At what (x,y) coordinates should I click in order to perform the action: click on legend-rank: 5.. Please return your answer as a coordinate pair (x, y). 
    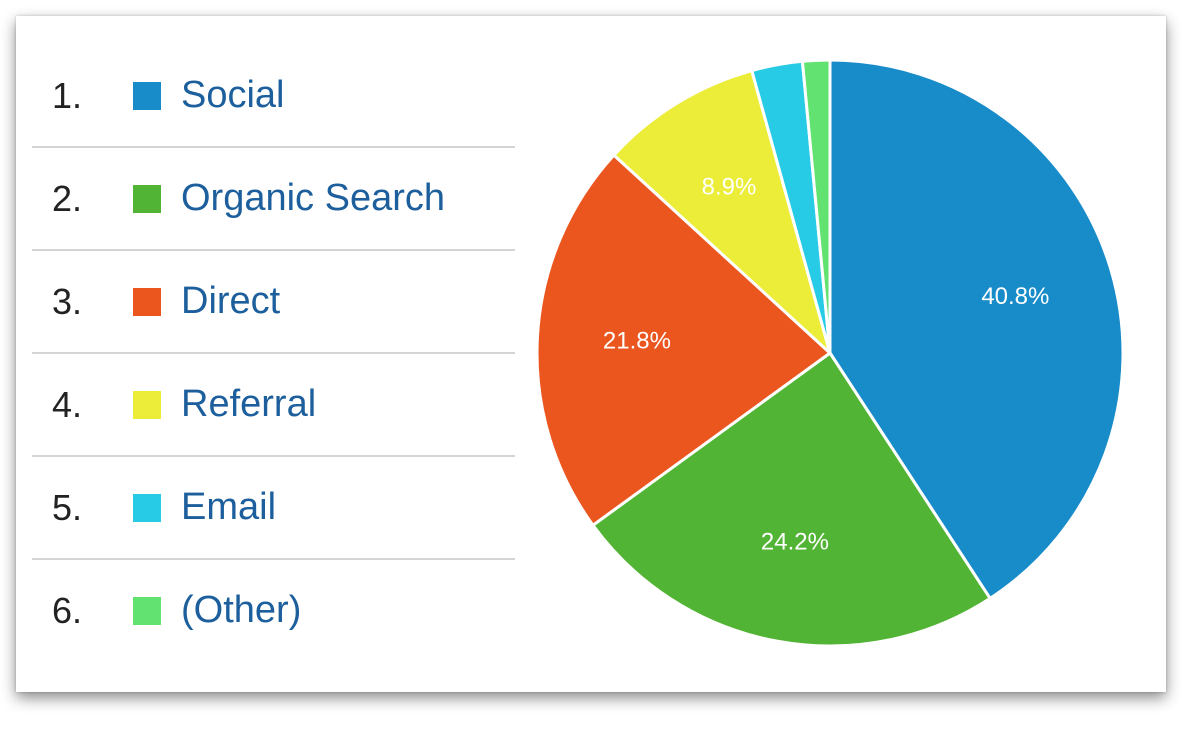
    Looking at the image, I should click on (67, 507).